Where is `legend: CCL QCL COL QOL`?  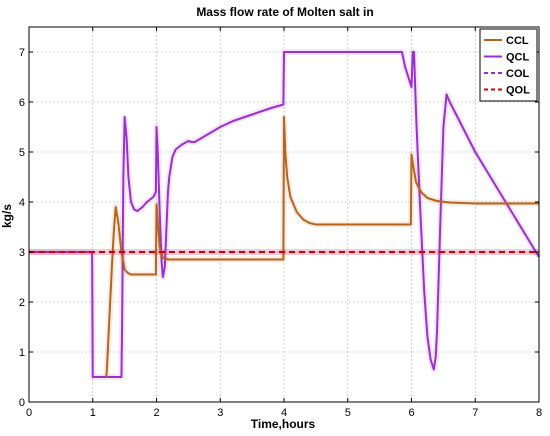
legend: CCL QCL COL QOL is located at coordinates (508, 65).